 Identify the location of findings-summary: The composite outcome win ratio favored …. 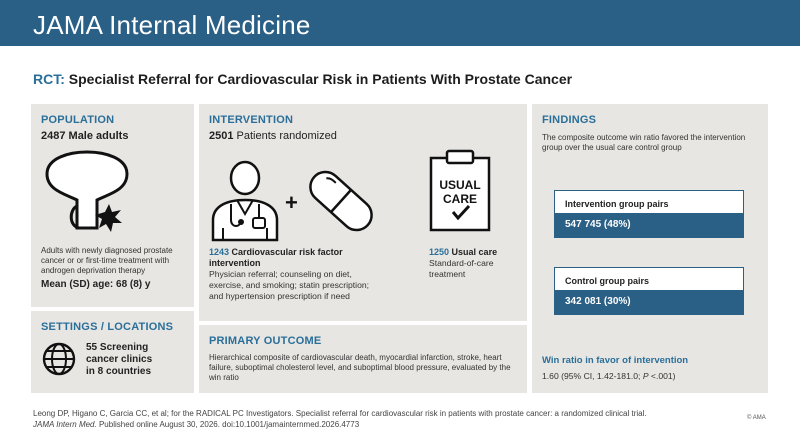
(644, 142).